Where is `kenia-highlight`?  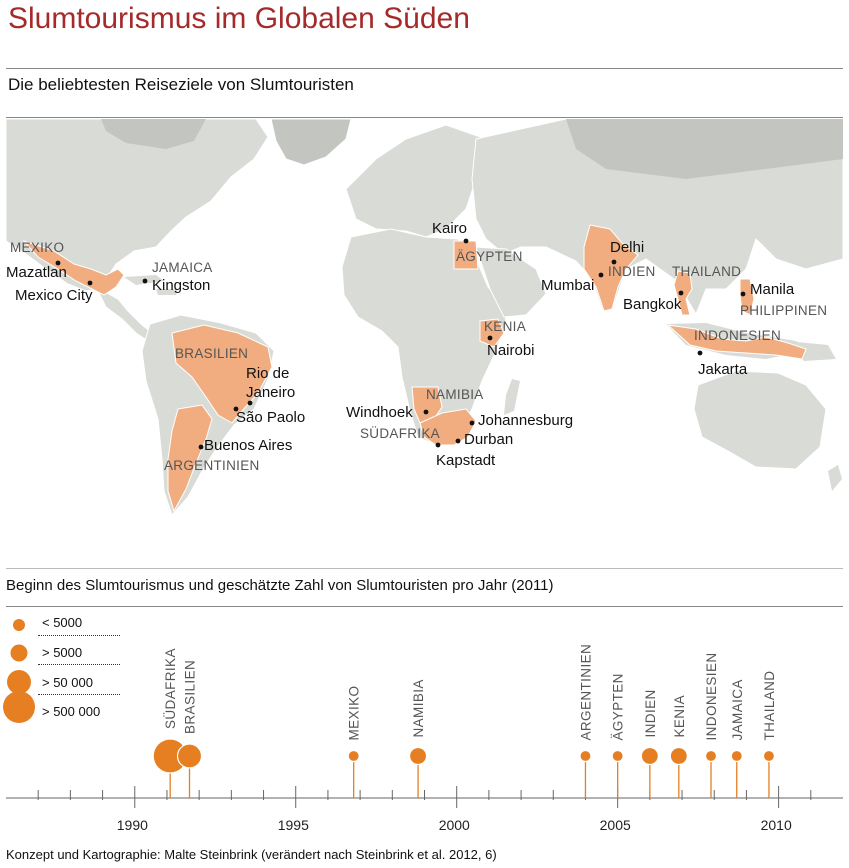
kenia-highlight is located at coordinates (492, 333).